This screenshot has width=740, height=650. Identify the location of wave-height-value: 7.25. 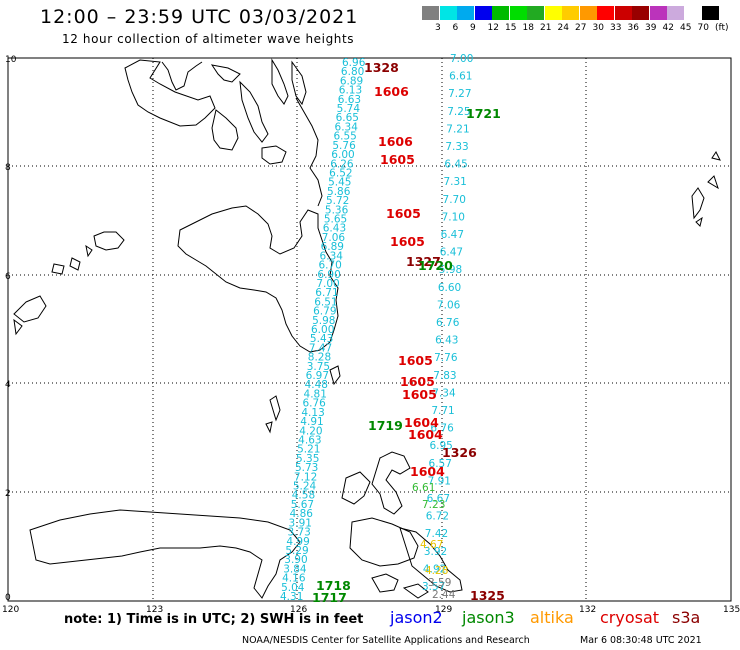
(458, 112).